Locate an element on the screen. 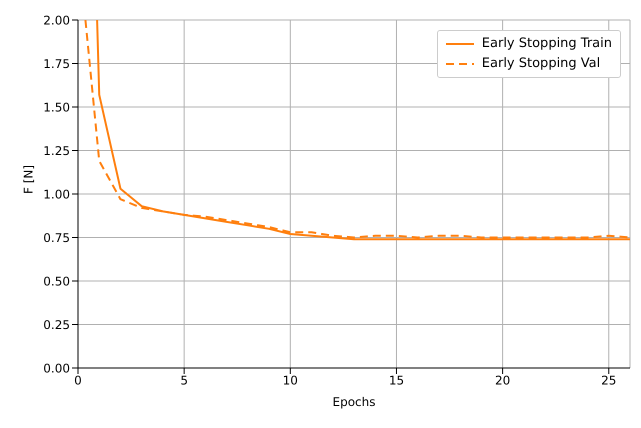 This screenshot has height=428, width=641. x-axis-title: Epochs is located at coordinates (354, 402).